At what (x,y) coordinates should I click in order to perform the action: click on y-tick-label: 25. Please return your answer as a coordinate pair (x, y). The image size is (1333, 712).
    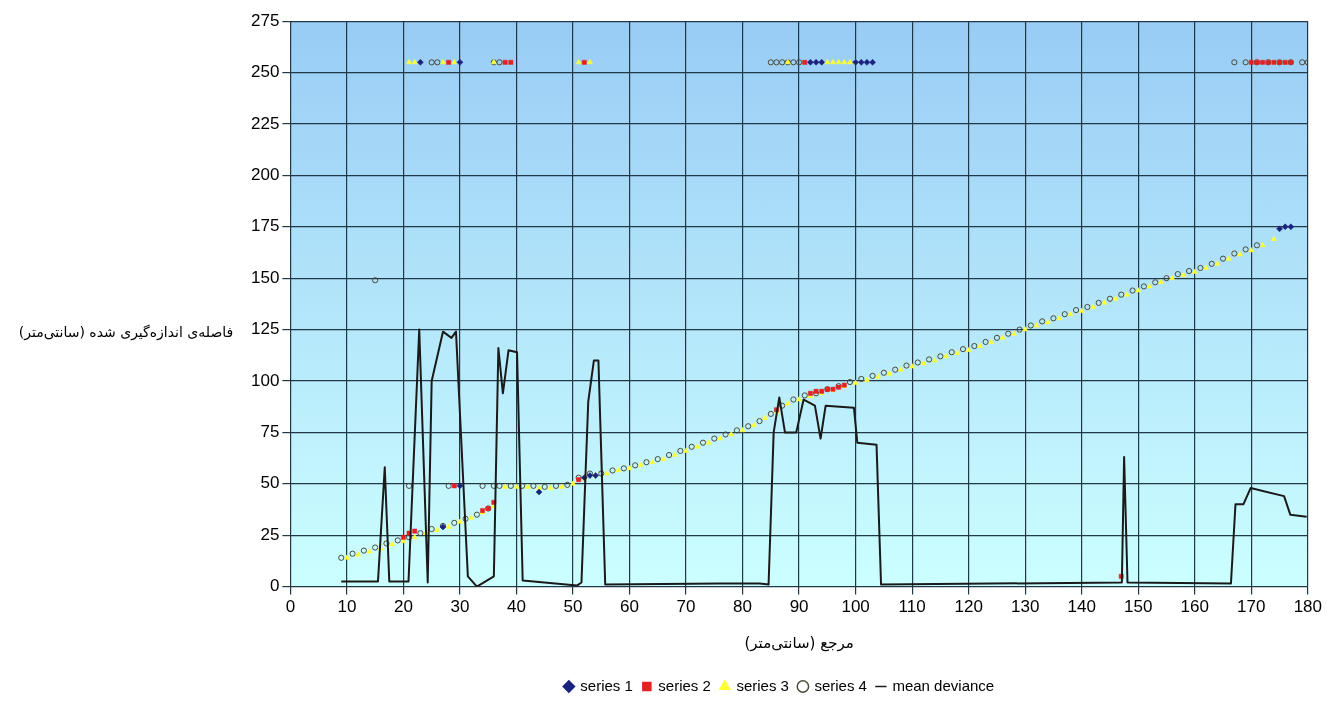
    Looking at the image, I should click on (270, 534).